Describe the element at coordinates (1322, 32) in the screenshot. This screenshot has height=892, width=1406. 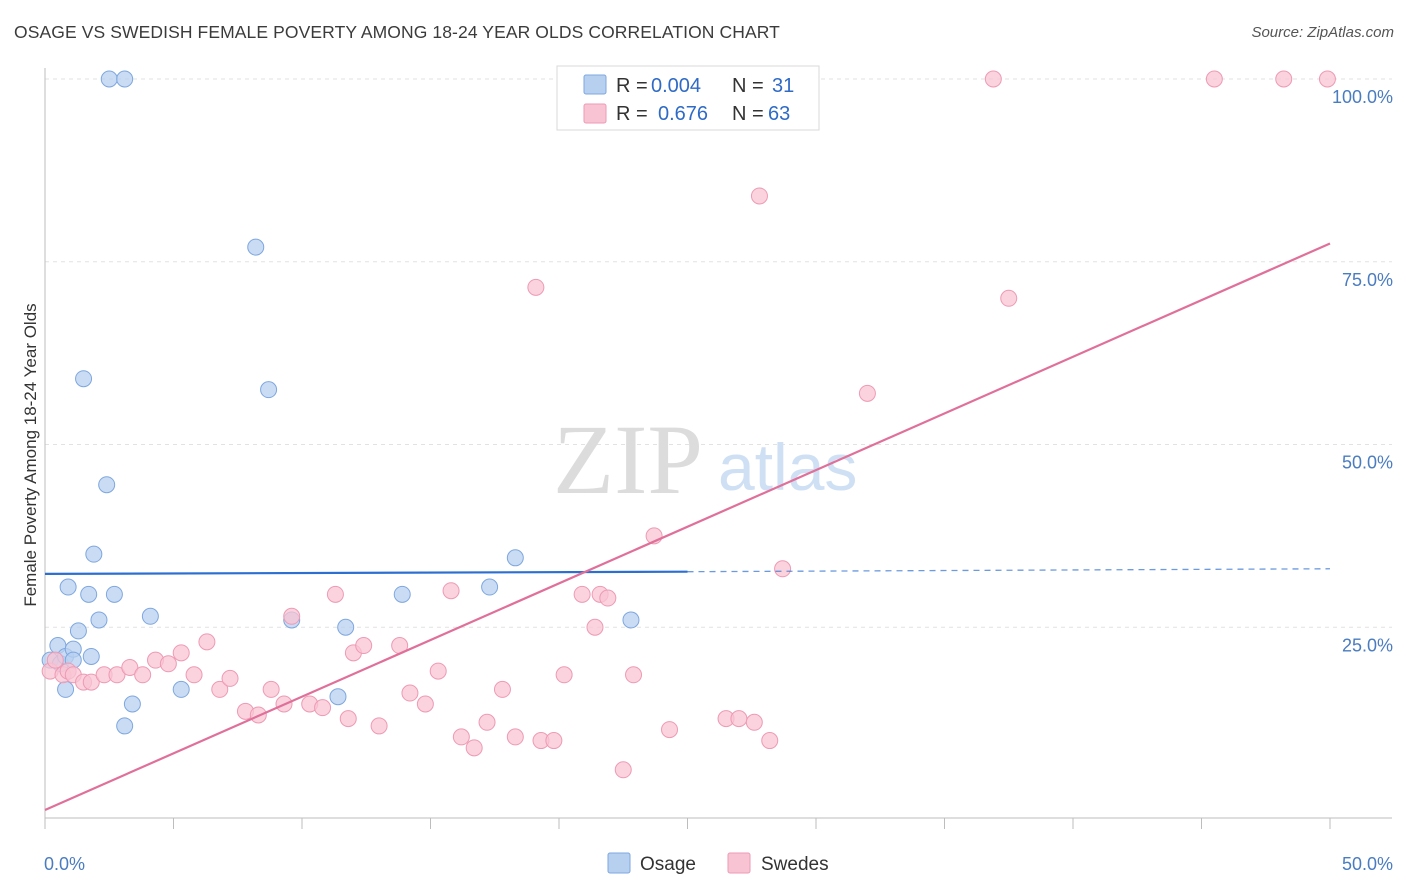
I see `source-label: Source: ZipAtlas.com` at that location.